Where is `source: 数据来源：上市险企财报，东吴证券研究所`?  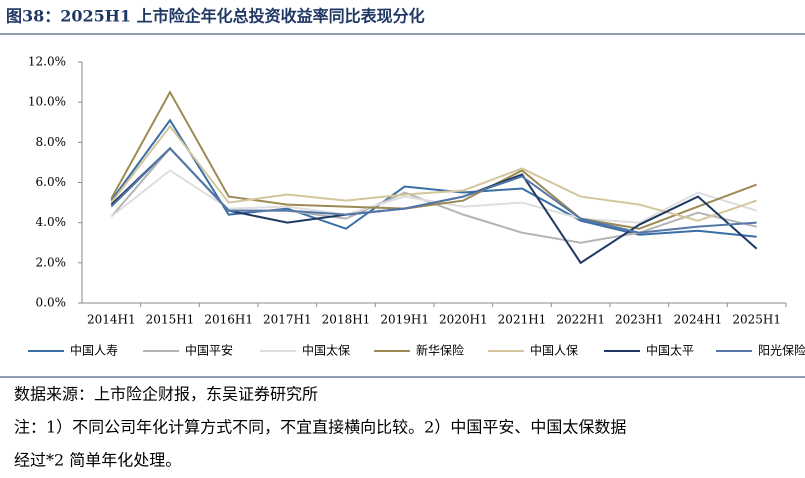
source: 数据来源：上市险企财报，东吴证券研究所 is located at coordinates (166, 394).